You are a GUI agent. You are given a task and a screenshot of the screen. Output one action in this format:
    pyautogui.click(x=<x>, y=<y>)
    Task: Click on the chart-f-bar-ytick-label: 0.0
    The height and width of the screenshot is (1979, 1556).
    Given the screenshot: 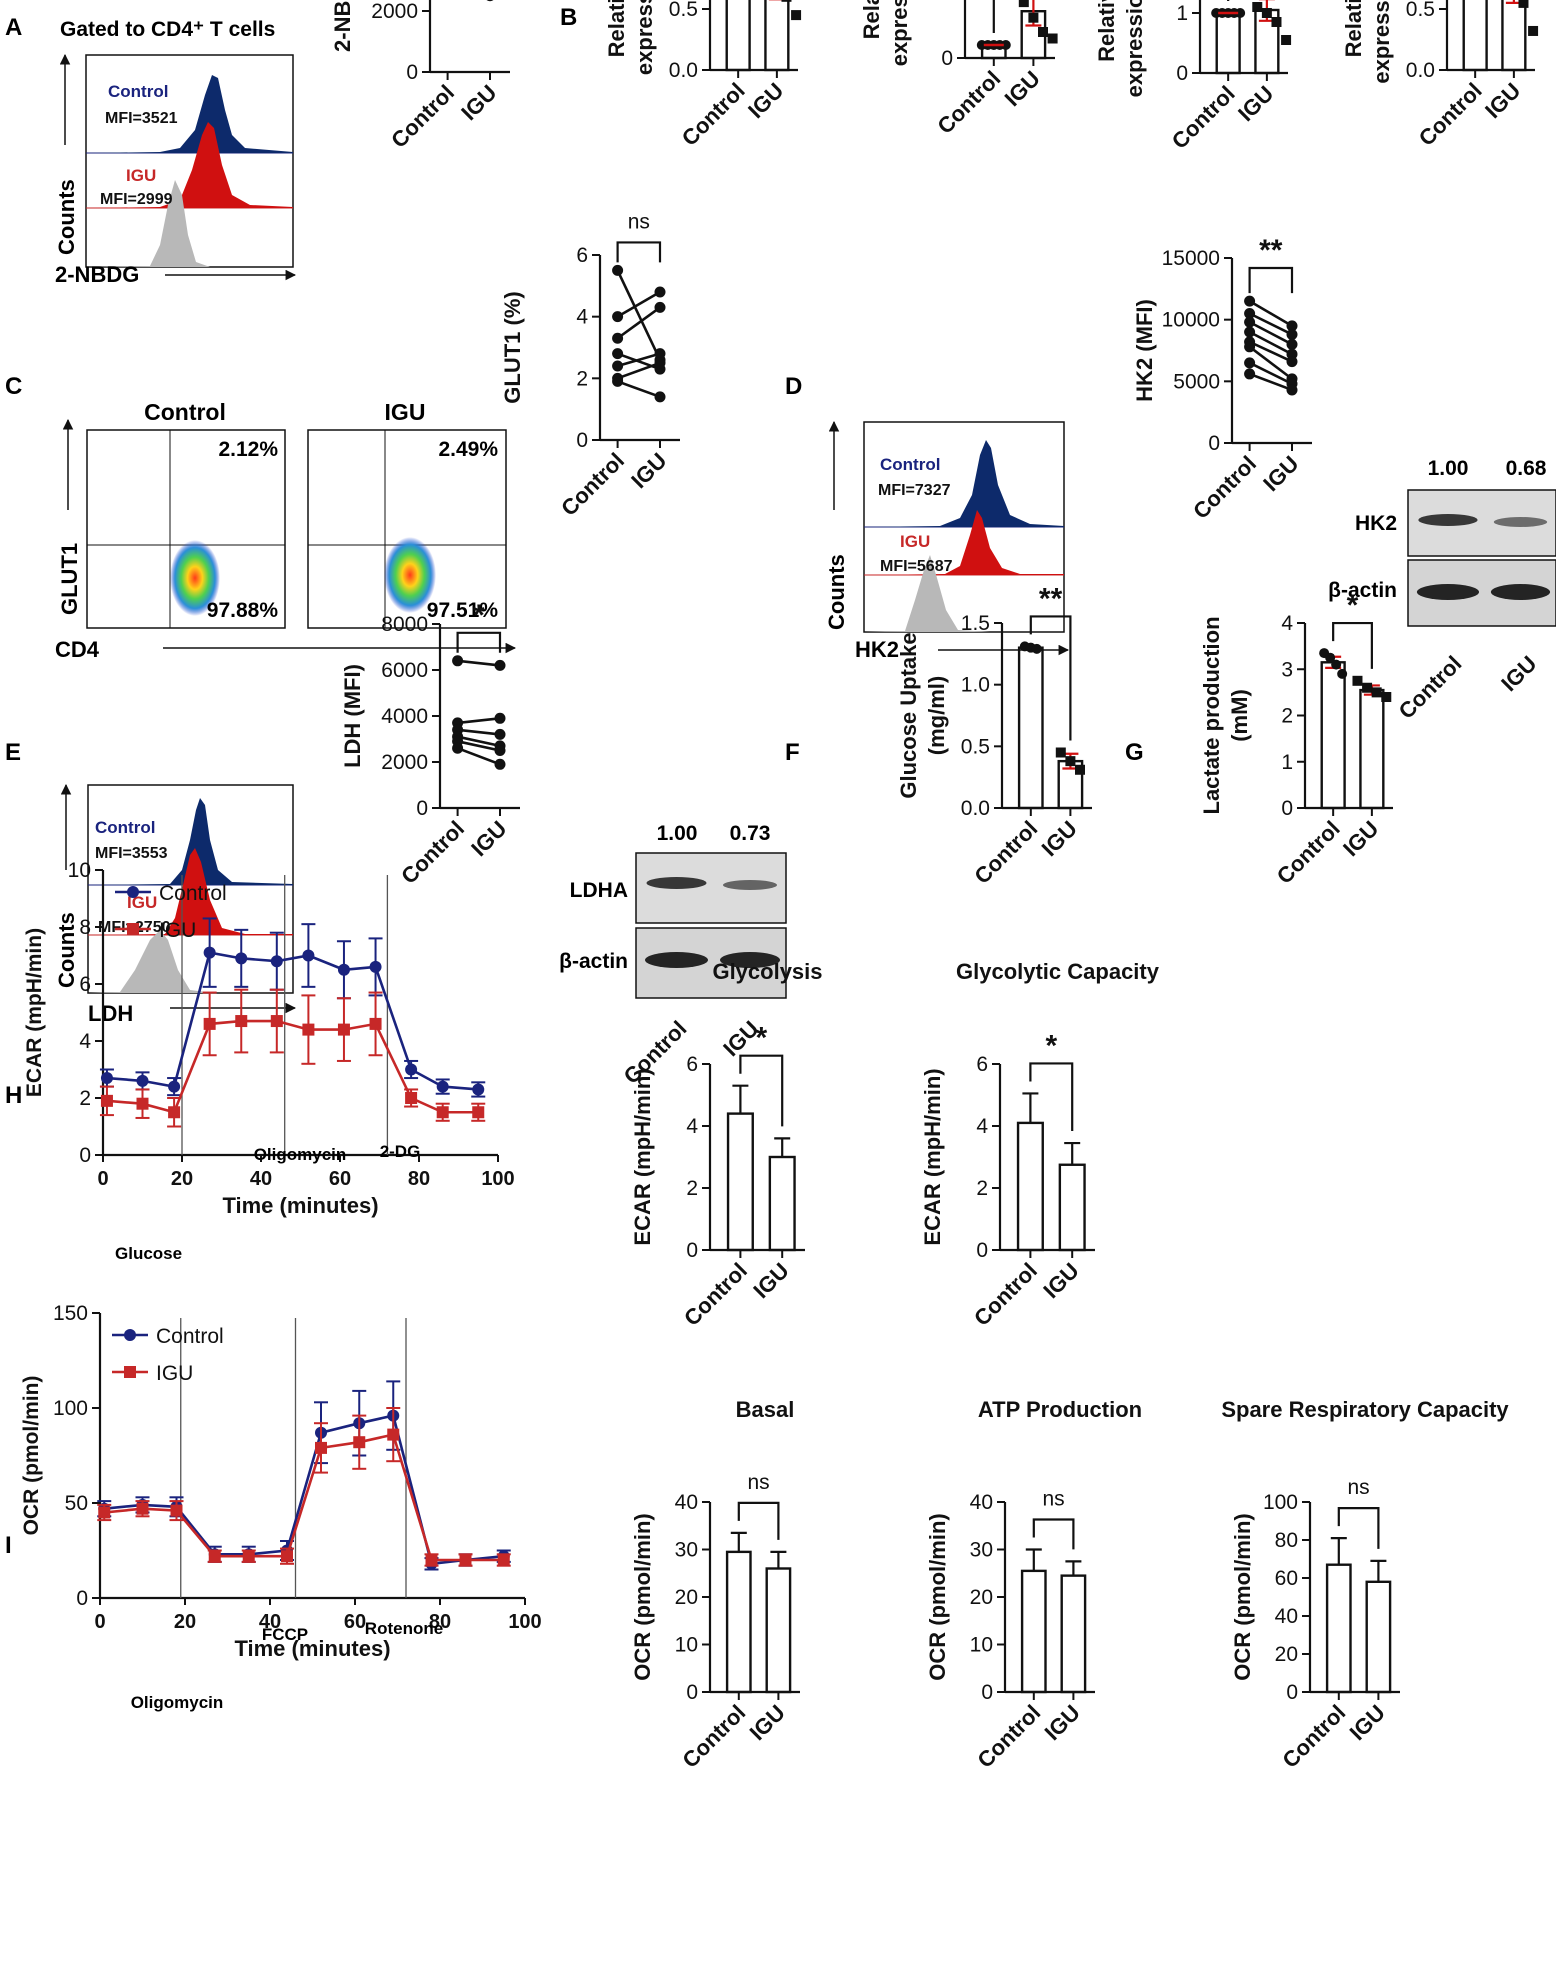 What is the action you would take?
    pyautogui.click(x=975, y=808)
    